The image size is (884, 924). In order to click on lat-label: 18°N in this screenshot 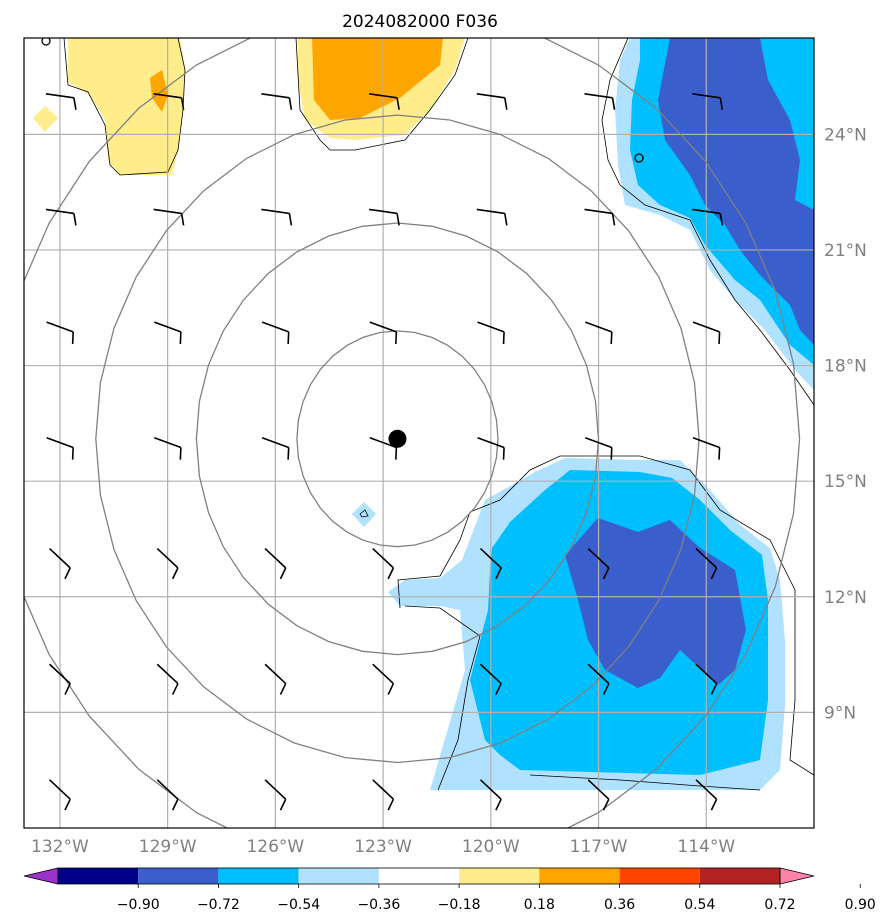, I will do `click(845, 367)`.